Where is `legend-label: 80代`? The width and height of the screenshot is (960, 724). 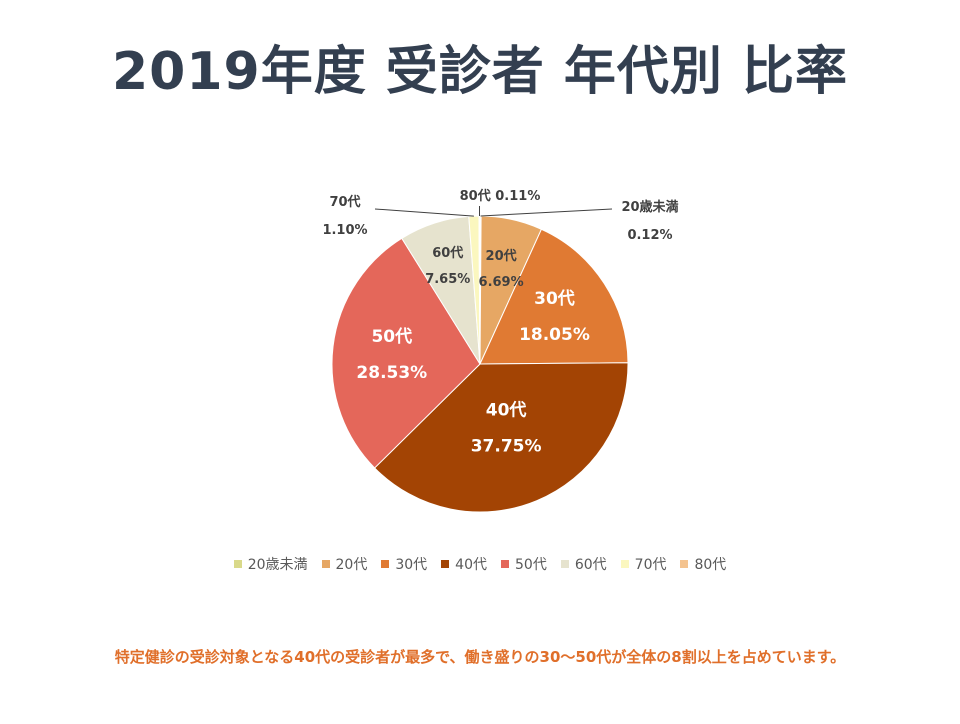 legend-label: 80代 is located at coordinates (710, 565).